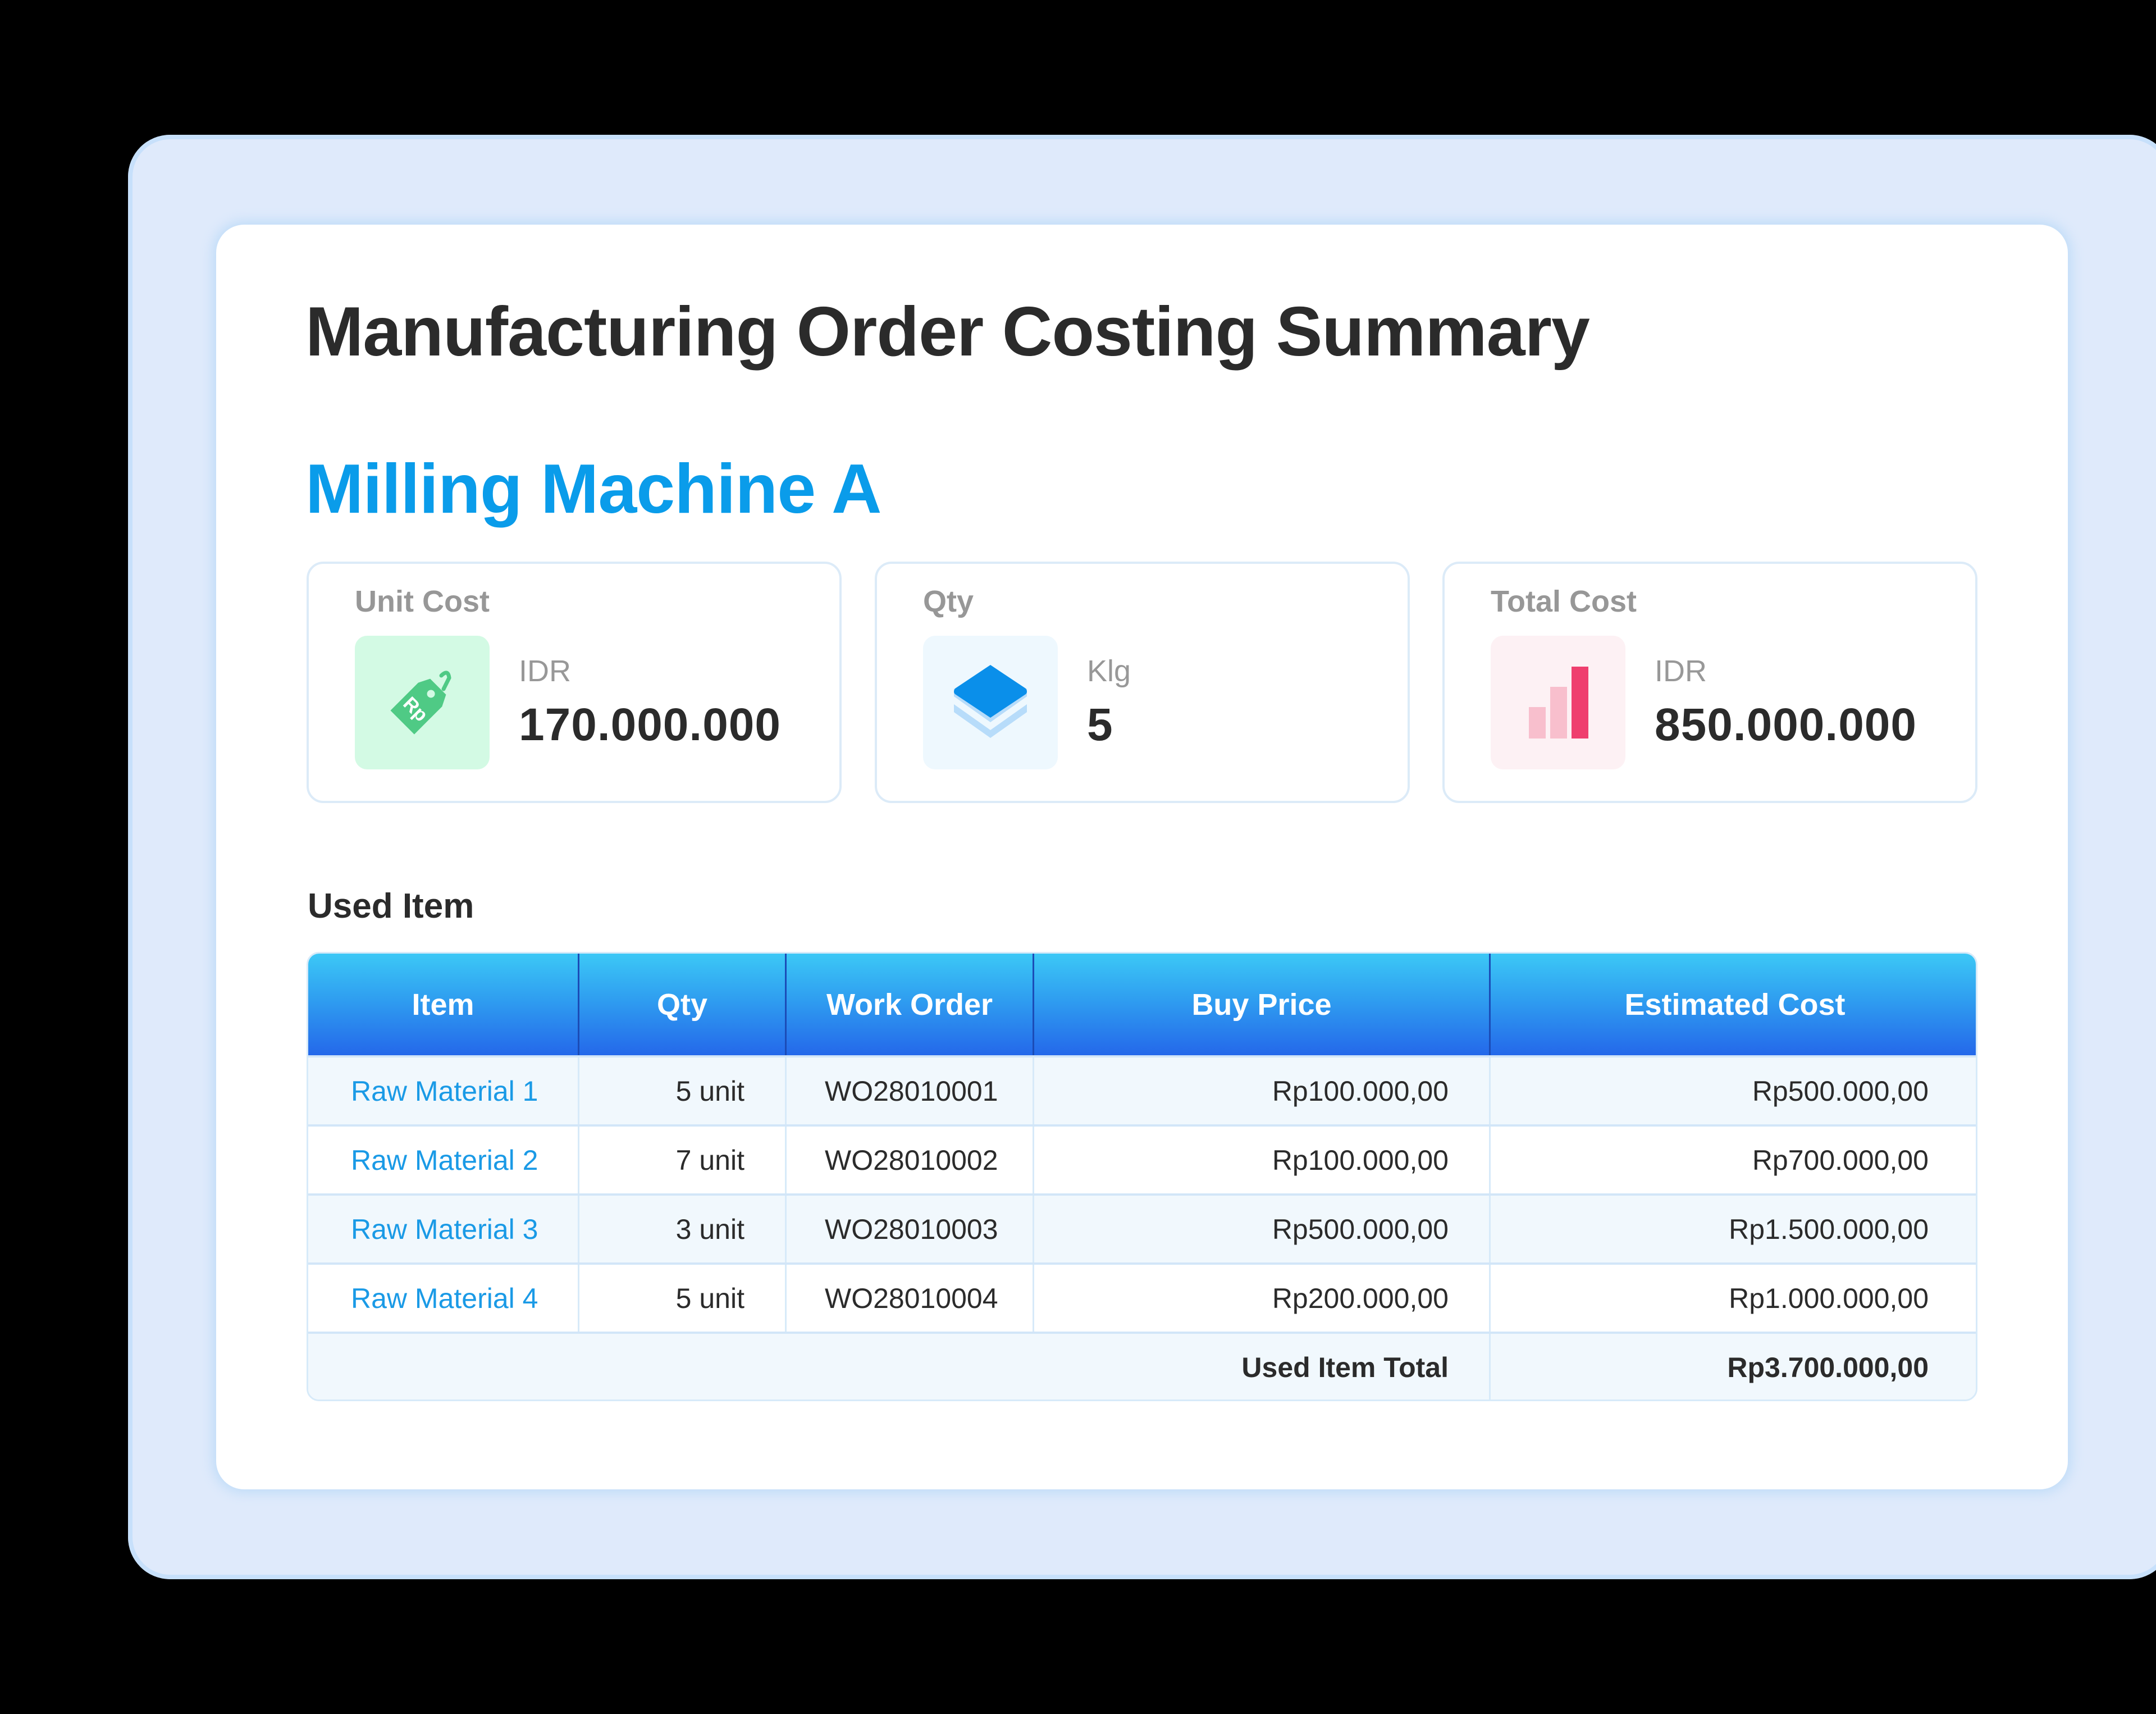  I want to click on estimated-cost-cell: Rp1.500.000,00, so click(1829, 1229).